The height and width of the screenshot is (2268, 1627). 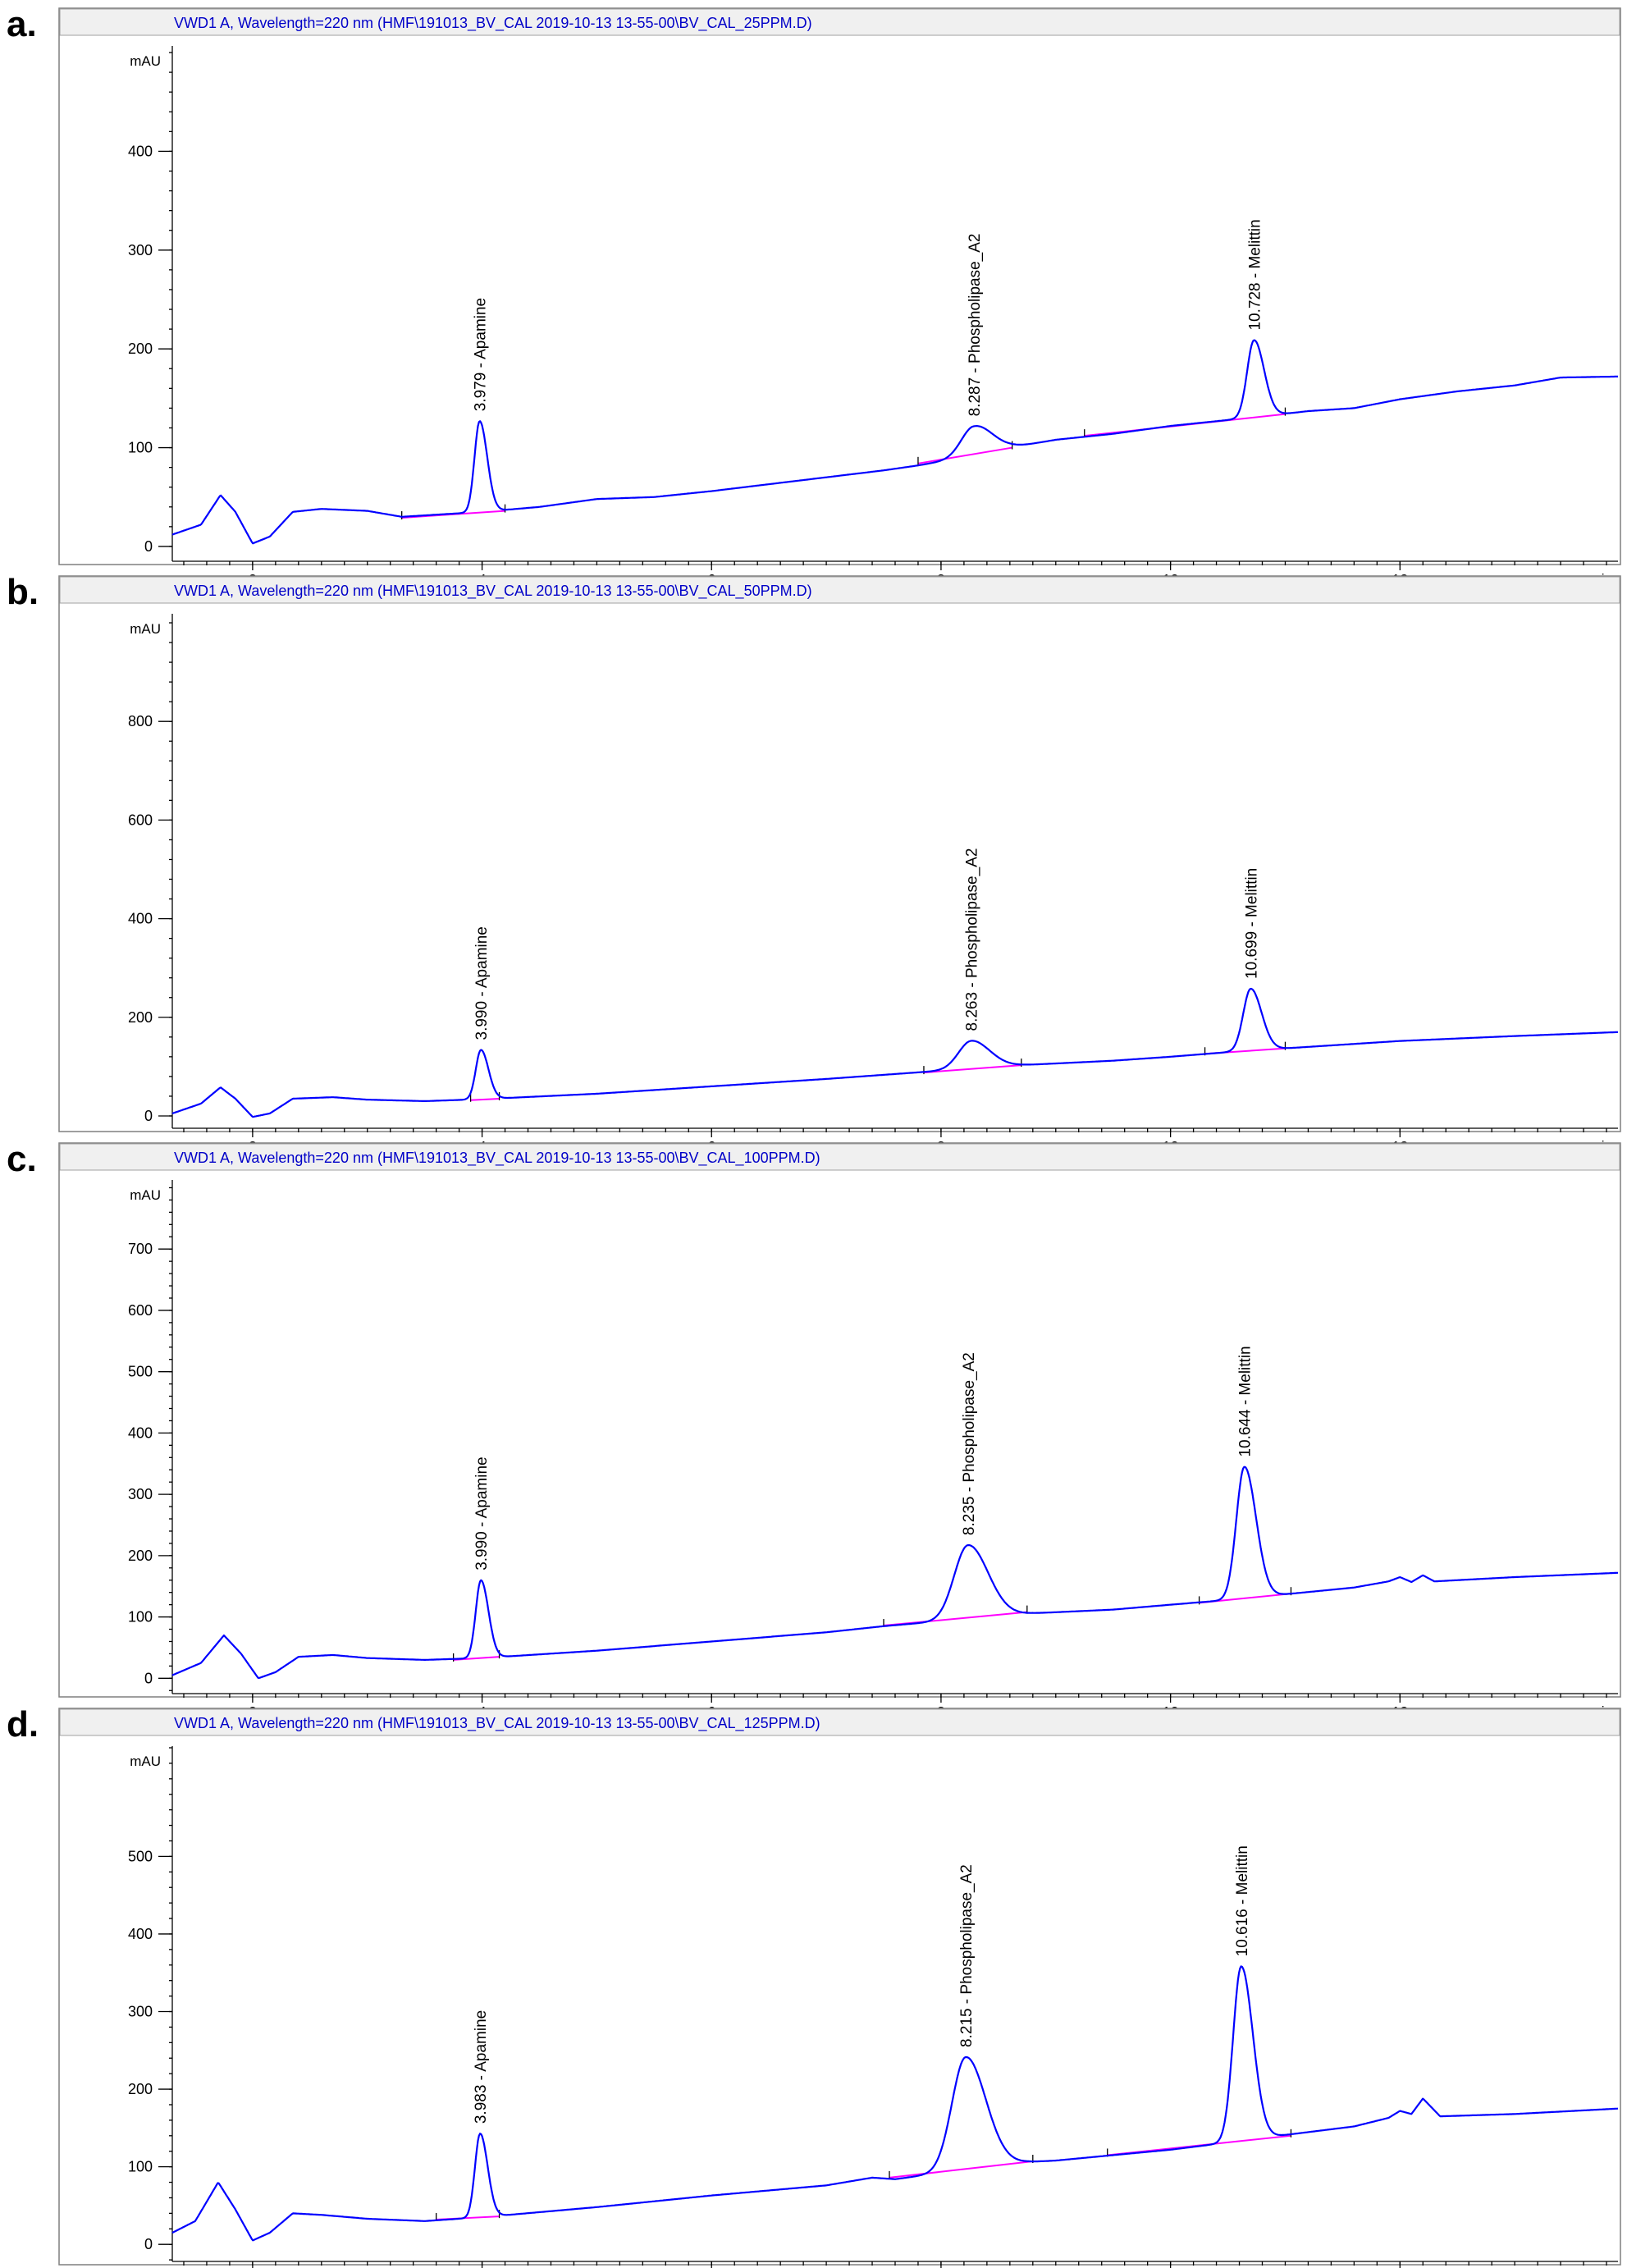 What do you see at coordinates (140, 721) in the screenshot?
I see `y-tick-label: 800` at bounding box center [140, 721].